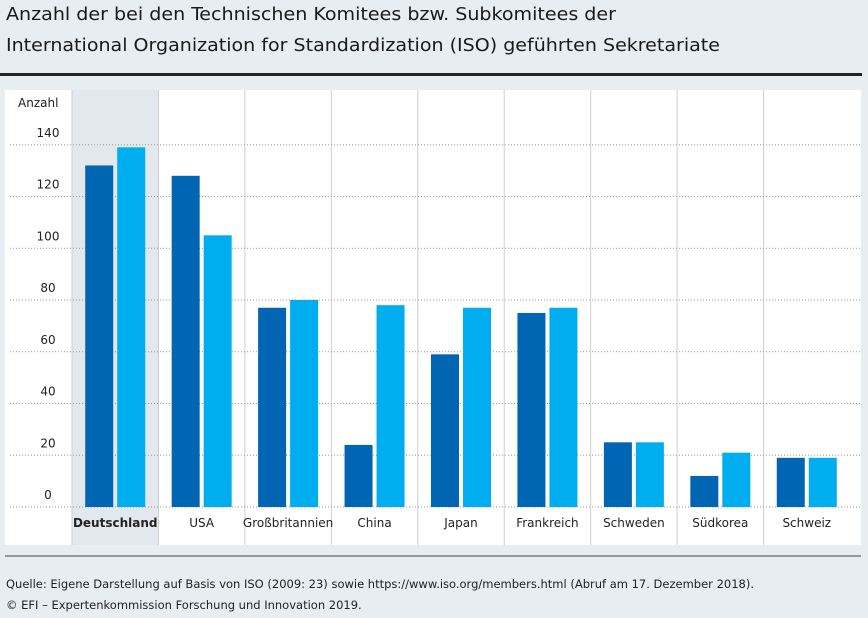 This screenshot has height=618, width=868. I want to click on x-tick-label: Südkorea, so click(720, 523).